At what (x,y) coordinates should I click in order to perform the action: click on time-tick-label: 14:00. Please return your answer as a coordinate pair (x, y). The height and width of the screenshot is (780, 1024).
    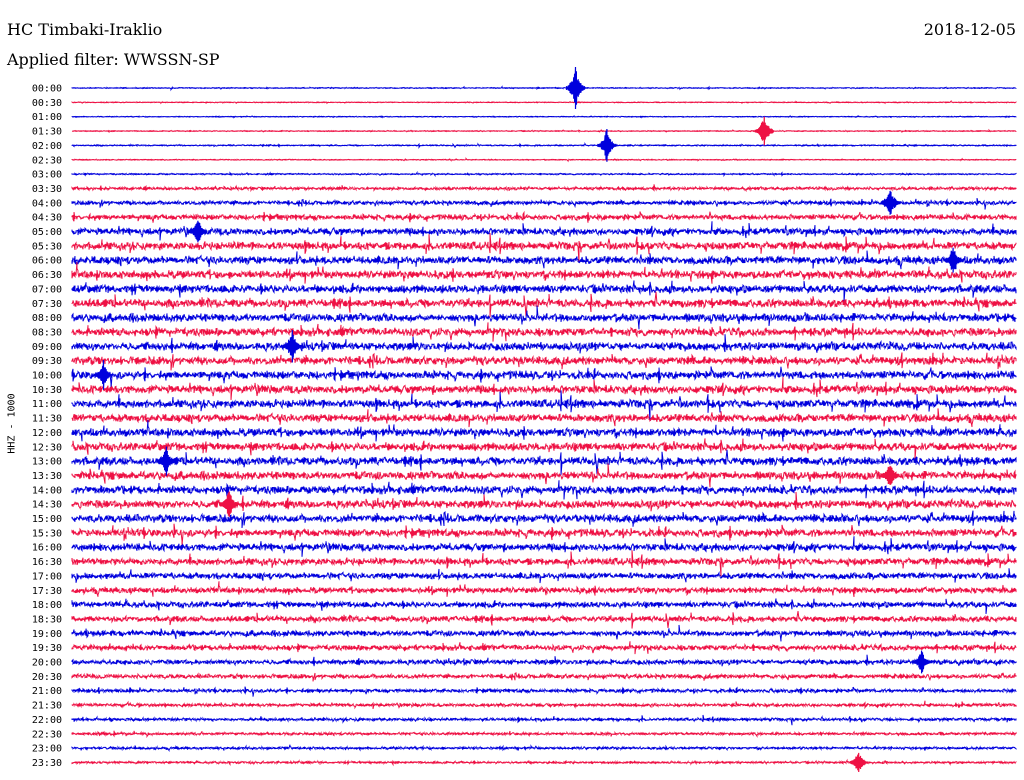
    Looking at the image, I should click on (47, 490).